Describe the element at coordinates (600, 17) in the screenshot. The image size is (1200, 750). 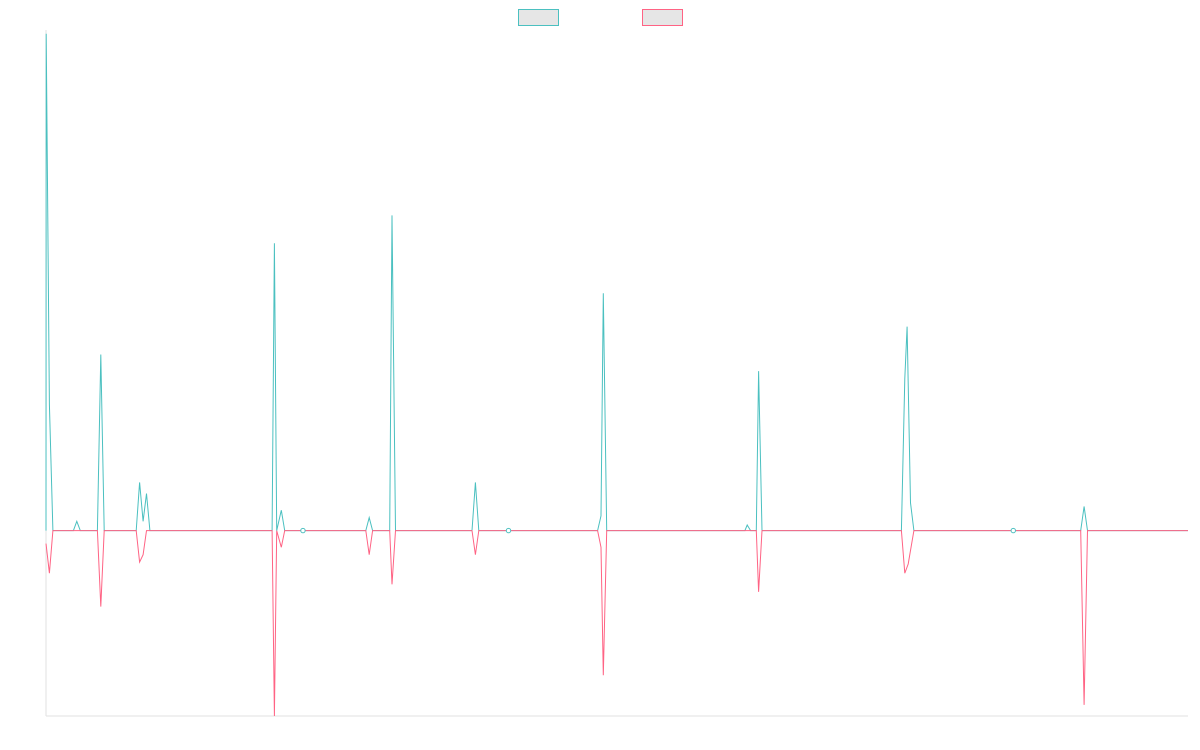
I see `legend` at that location.